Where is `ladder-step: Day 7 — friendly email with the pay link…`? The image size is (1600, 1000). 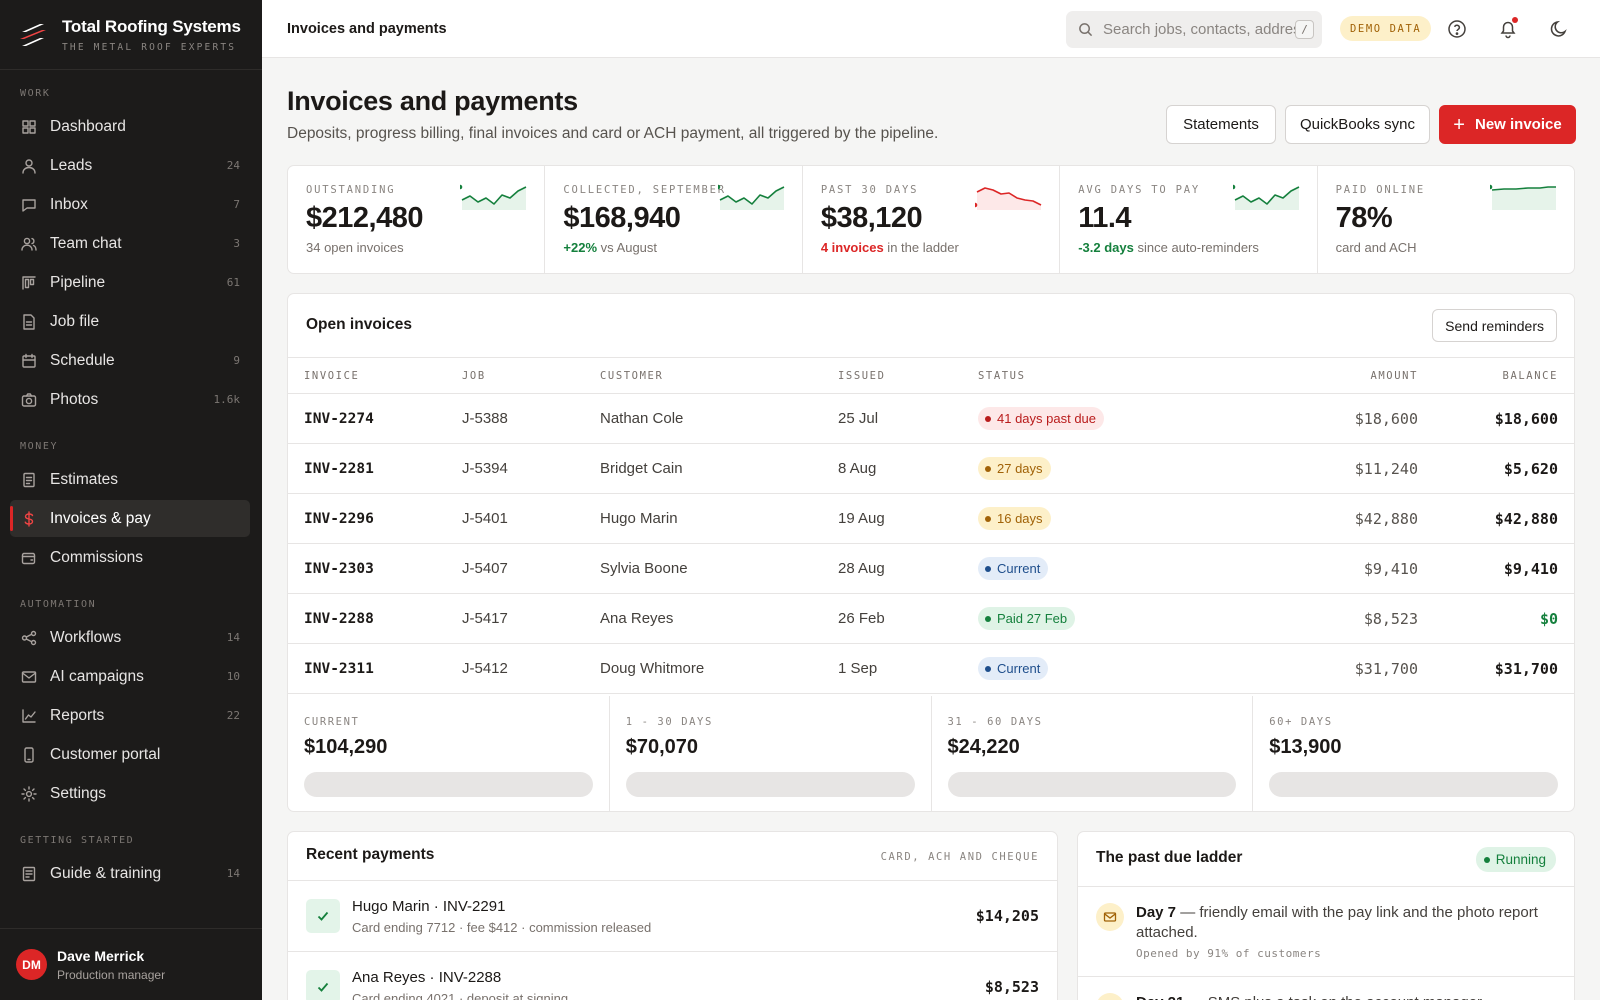
ladder-step: Day 7 — friendly email with the pay link… is located at coordinates (1326, 931).